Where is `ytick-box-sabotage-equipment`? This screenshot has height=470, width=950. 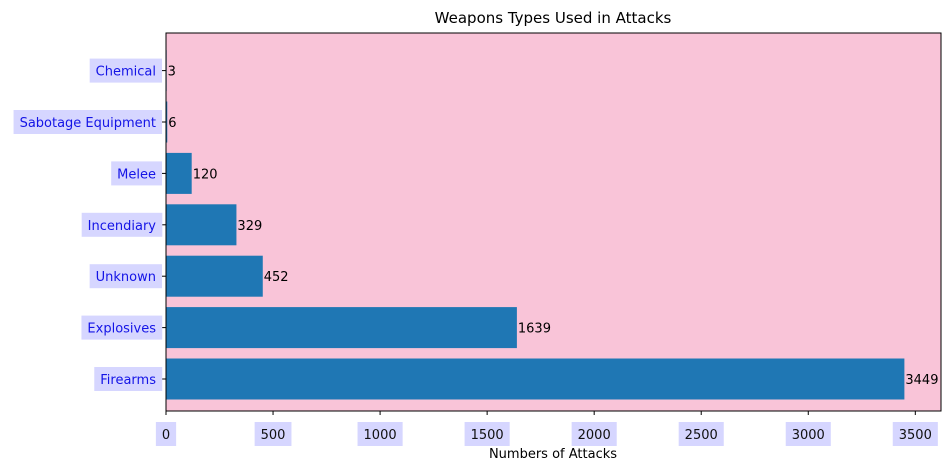 ytick-box-sabotage-equipment is located at coordinates (87, 122).